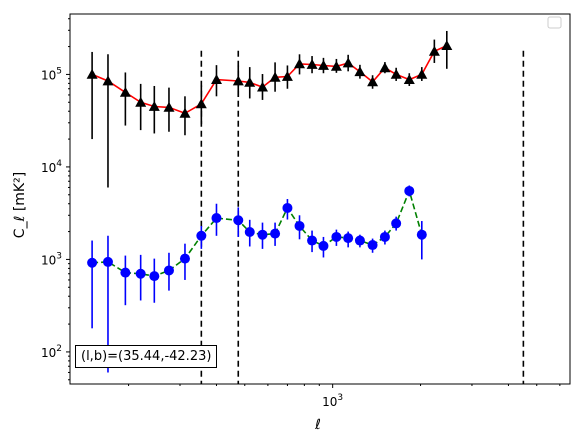  I want to click on coordinates-annotation: (l,b)=(35.44,-42.23), so click(146, 356).